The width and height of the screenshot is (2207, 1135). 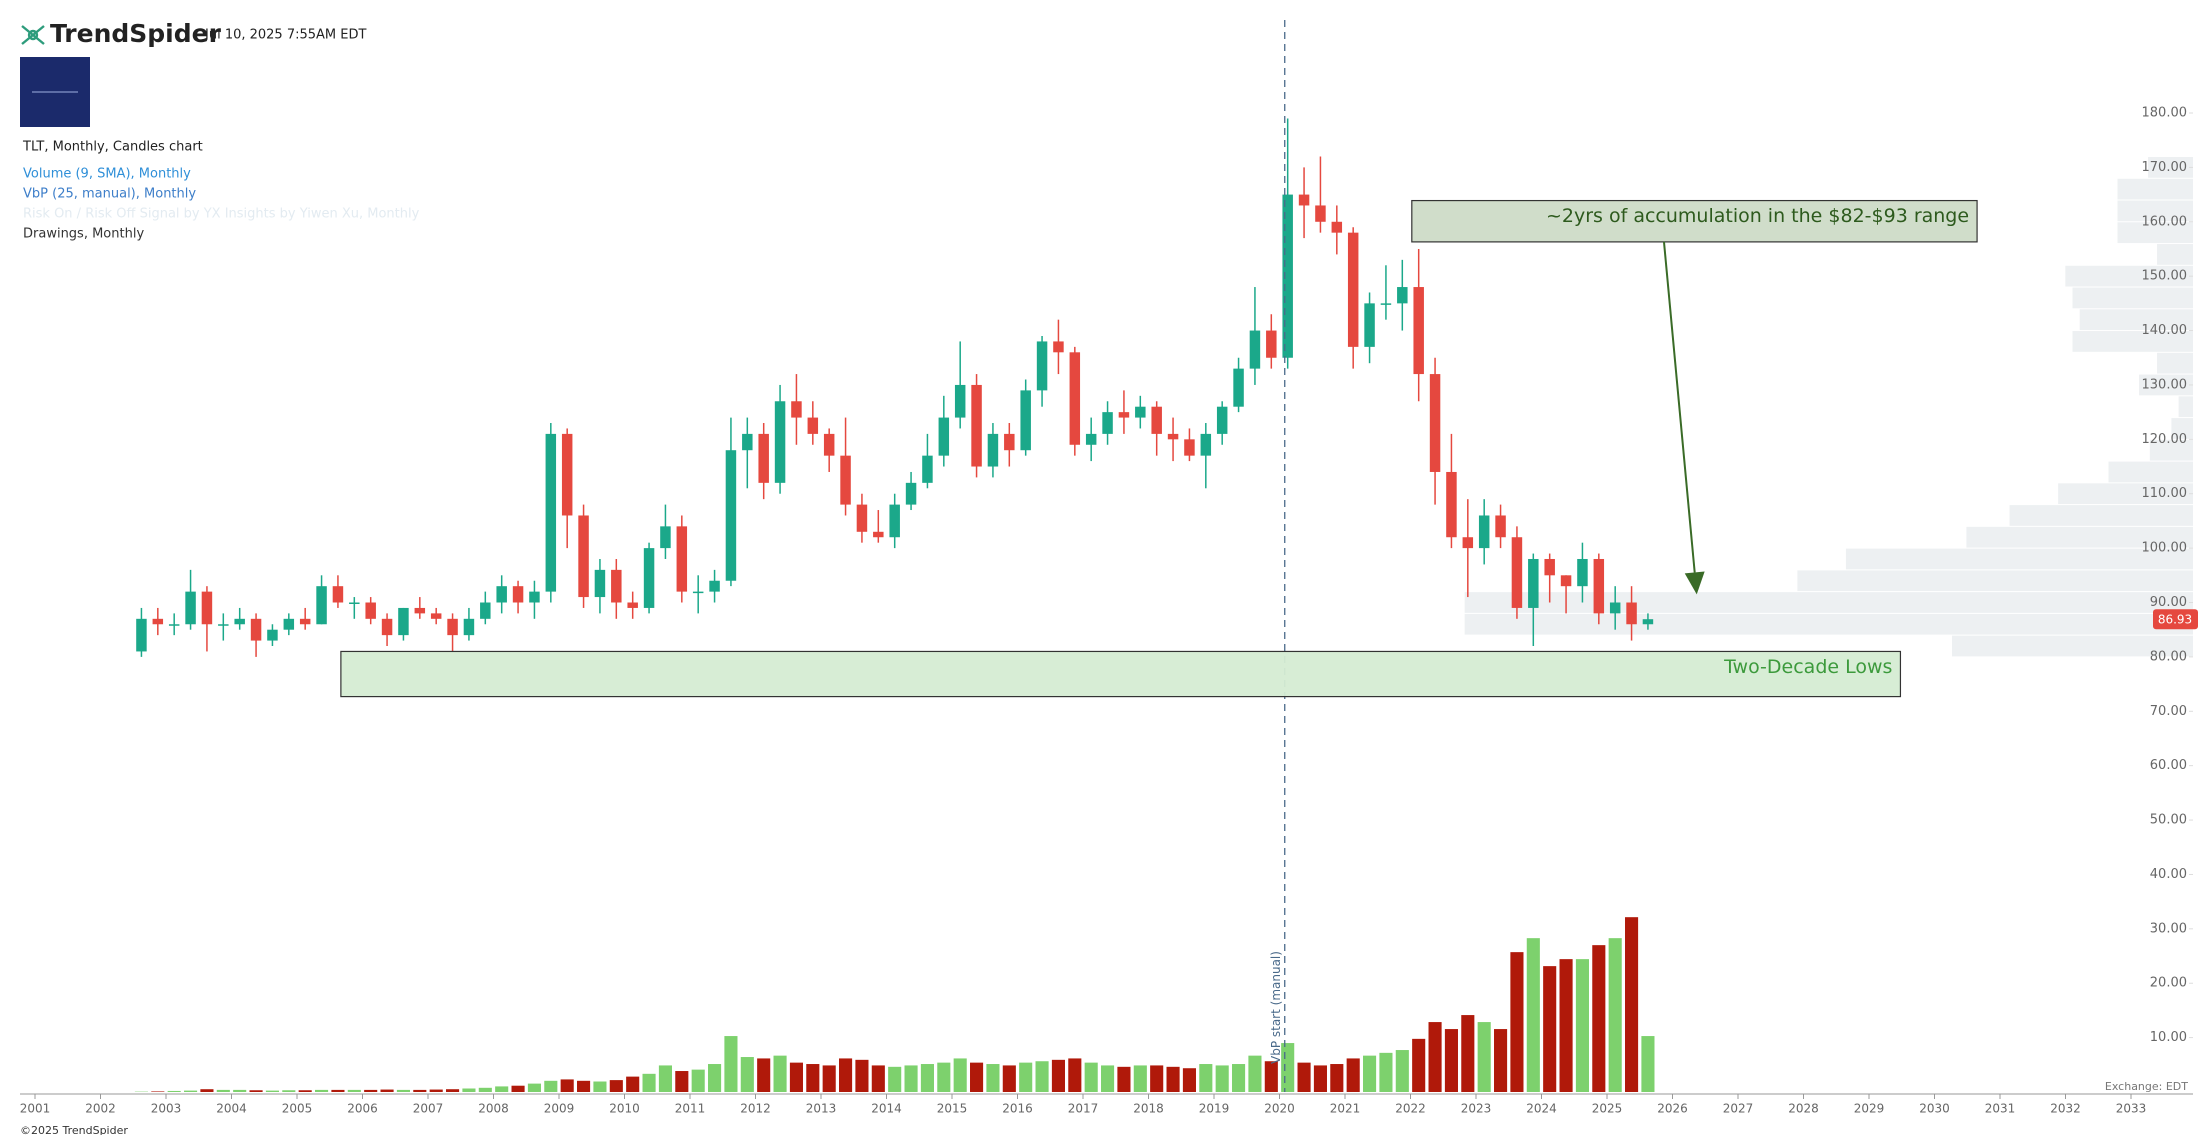 What do you see at coordinates (83, 234) in the screenshot?
I see `legend-entry: Drawings, Monthly` at bounding box center [83, 234].